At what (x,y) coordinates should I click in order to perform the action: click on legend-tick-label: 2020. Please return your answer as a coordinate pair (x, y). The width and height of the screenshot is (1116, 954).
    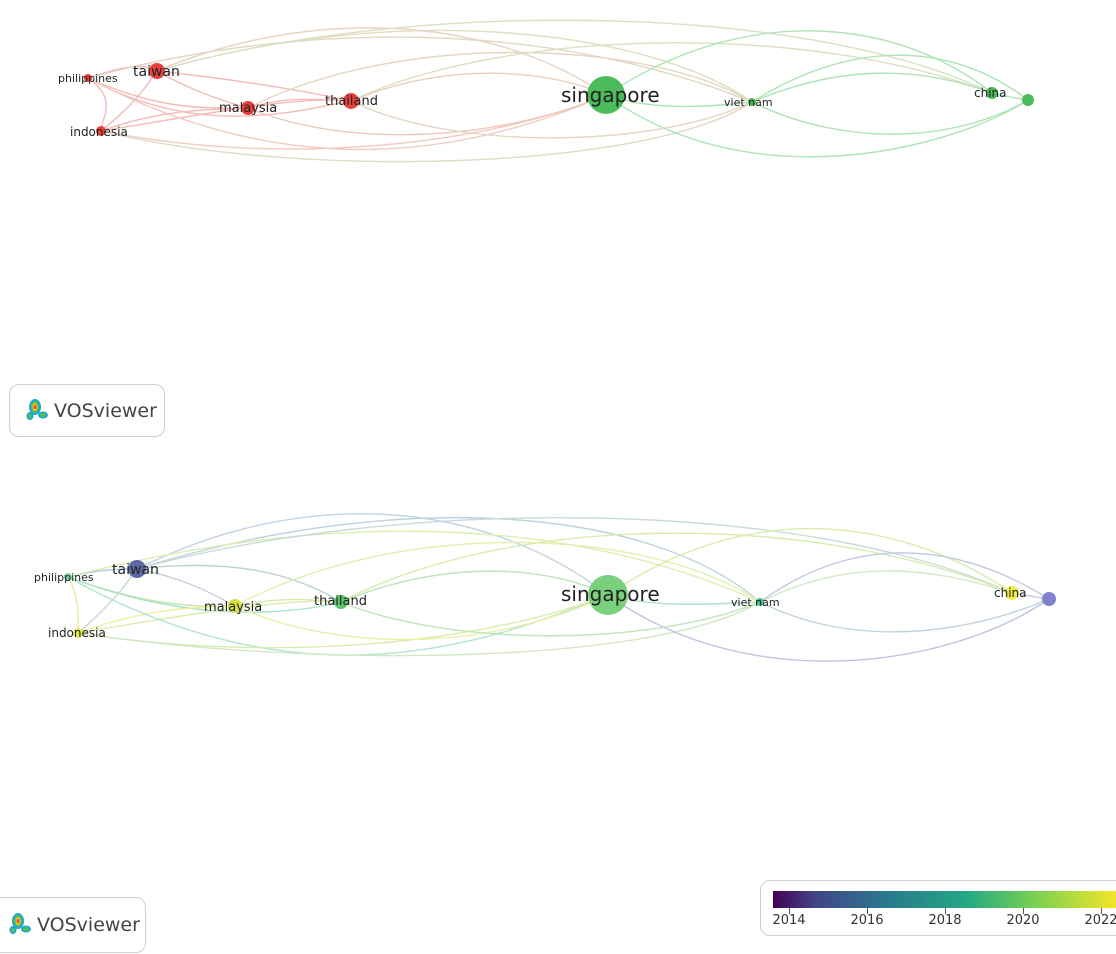
    Looking at the image, I should click on (1023, 920).